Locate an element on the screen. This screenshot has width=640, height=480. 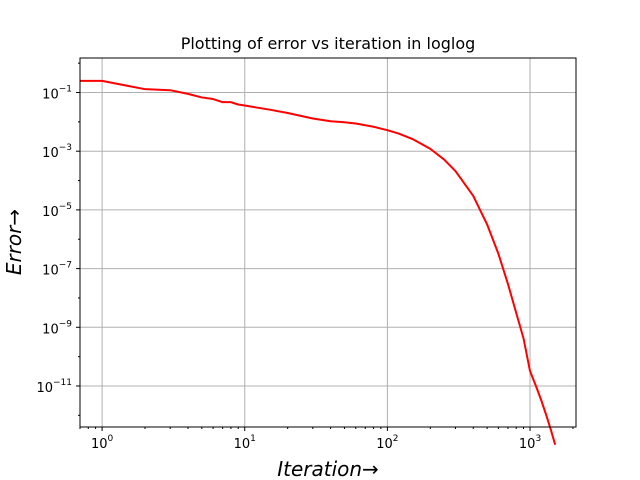
x-tick-label: 10² is located at coordinates (387, 443).